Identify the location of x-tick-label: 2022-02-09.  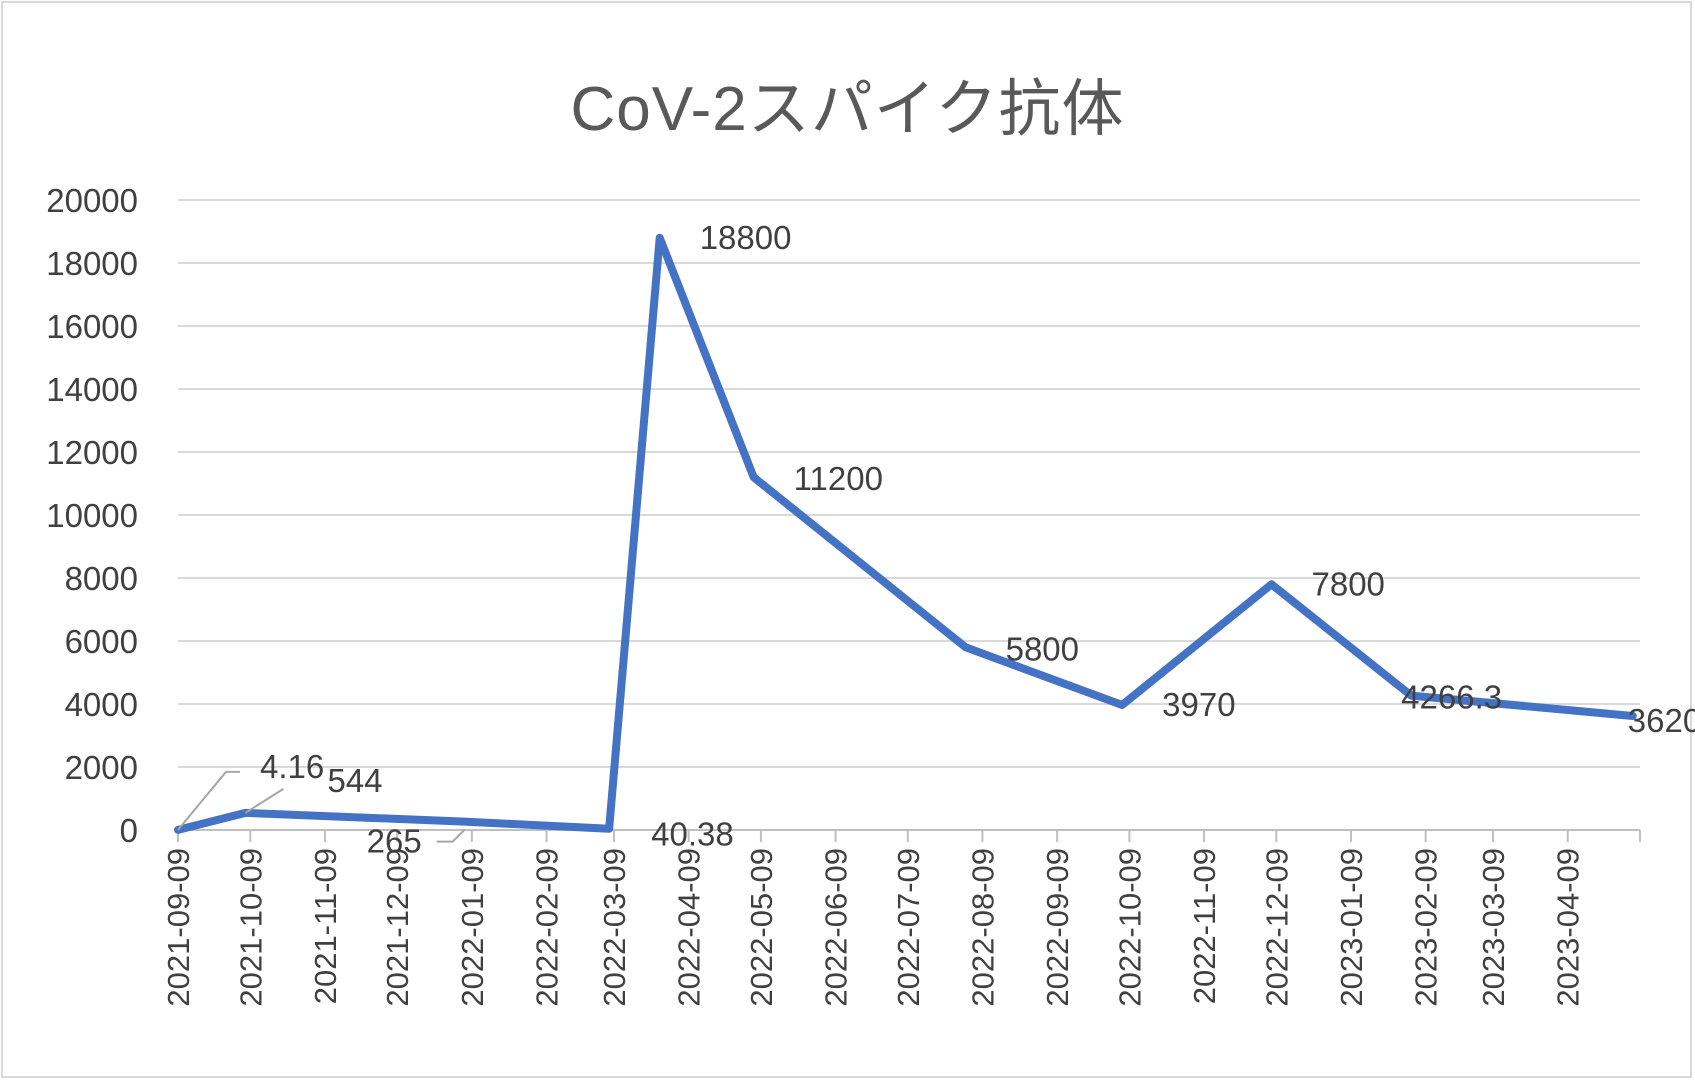
(547, 927).